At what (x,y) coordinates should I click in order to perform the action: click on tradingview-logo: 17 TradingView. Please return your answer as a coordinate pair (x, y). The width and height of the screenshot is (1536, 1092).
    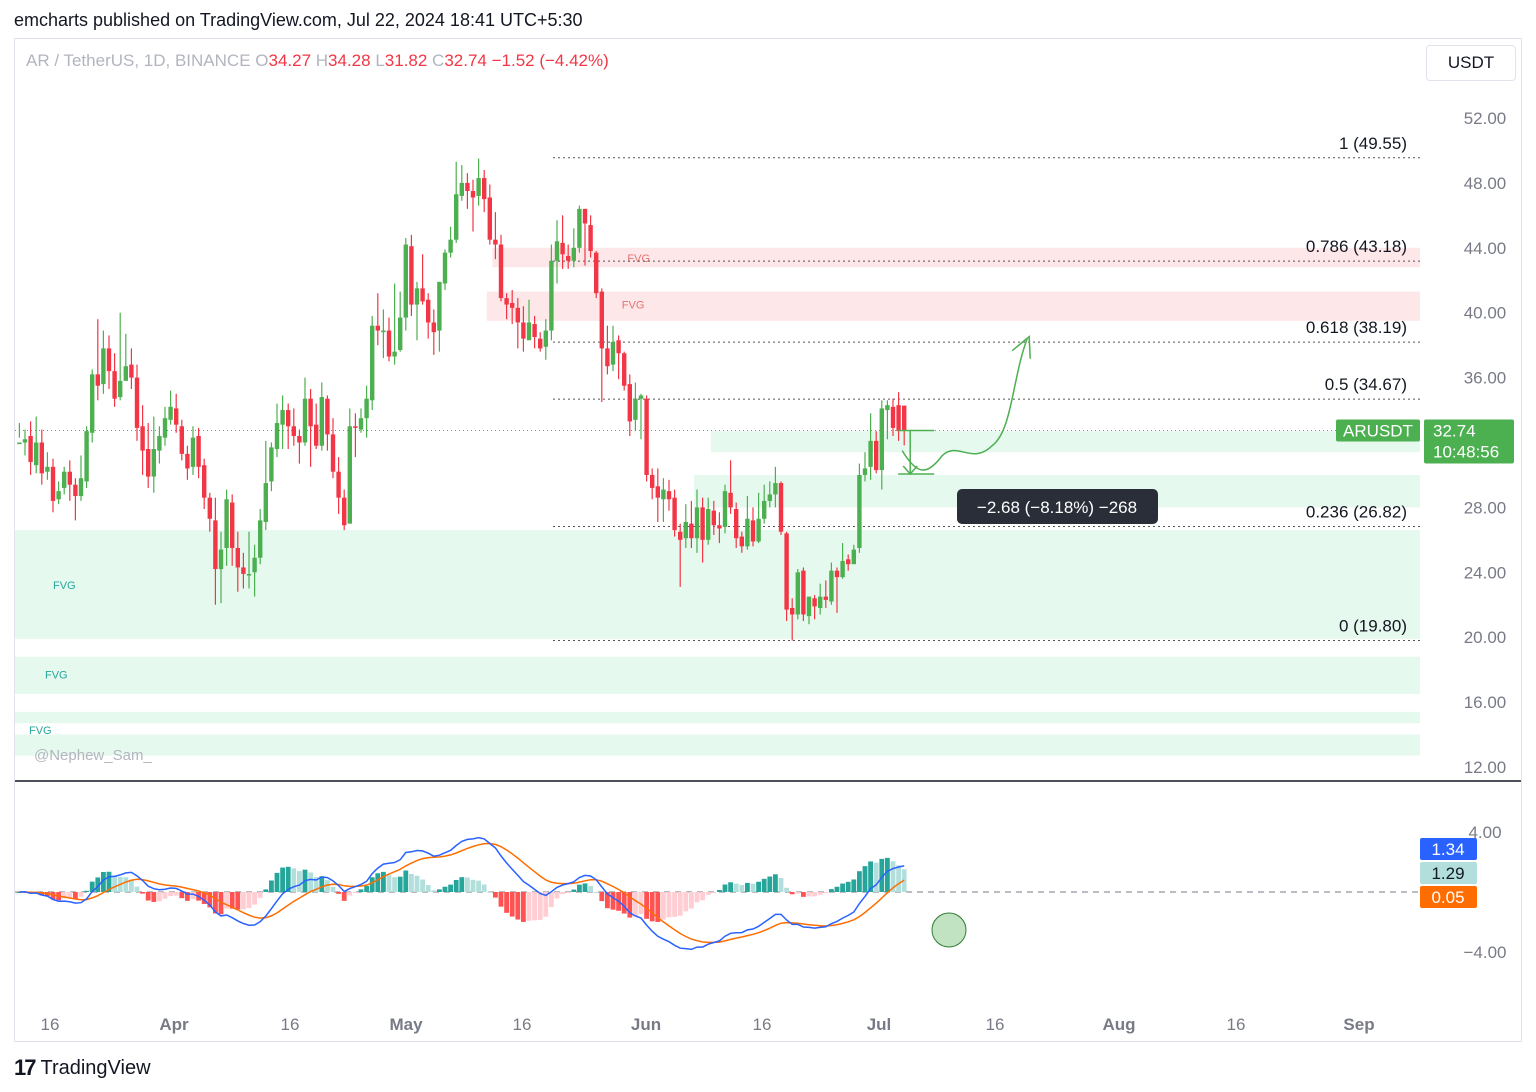
    Looking at the image, I should click on (82, 1068).